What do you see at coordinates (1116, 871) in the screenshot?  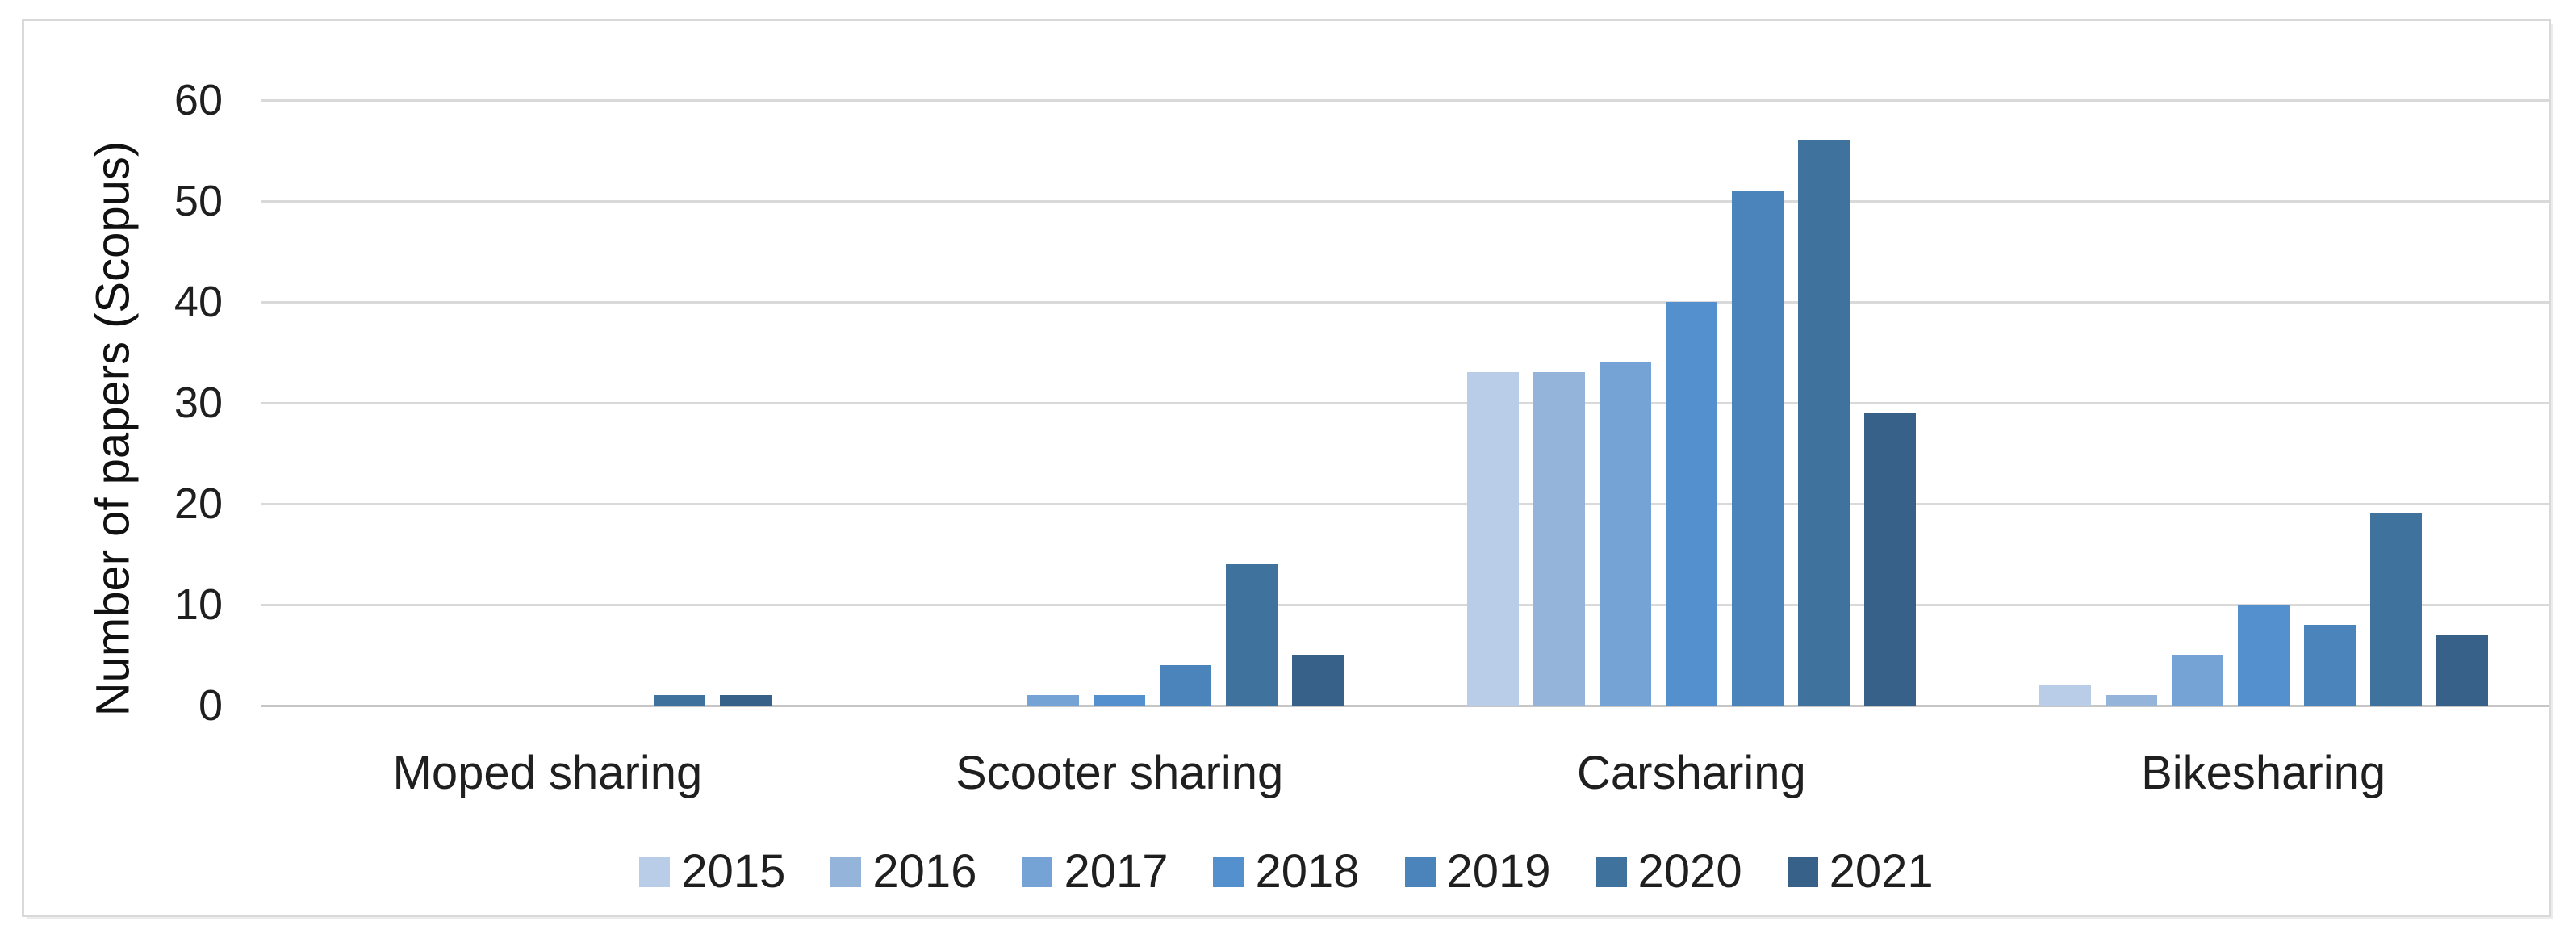 I see `legend-label-2017: 2017` at bounding box center [1116, 871].